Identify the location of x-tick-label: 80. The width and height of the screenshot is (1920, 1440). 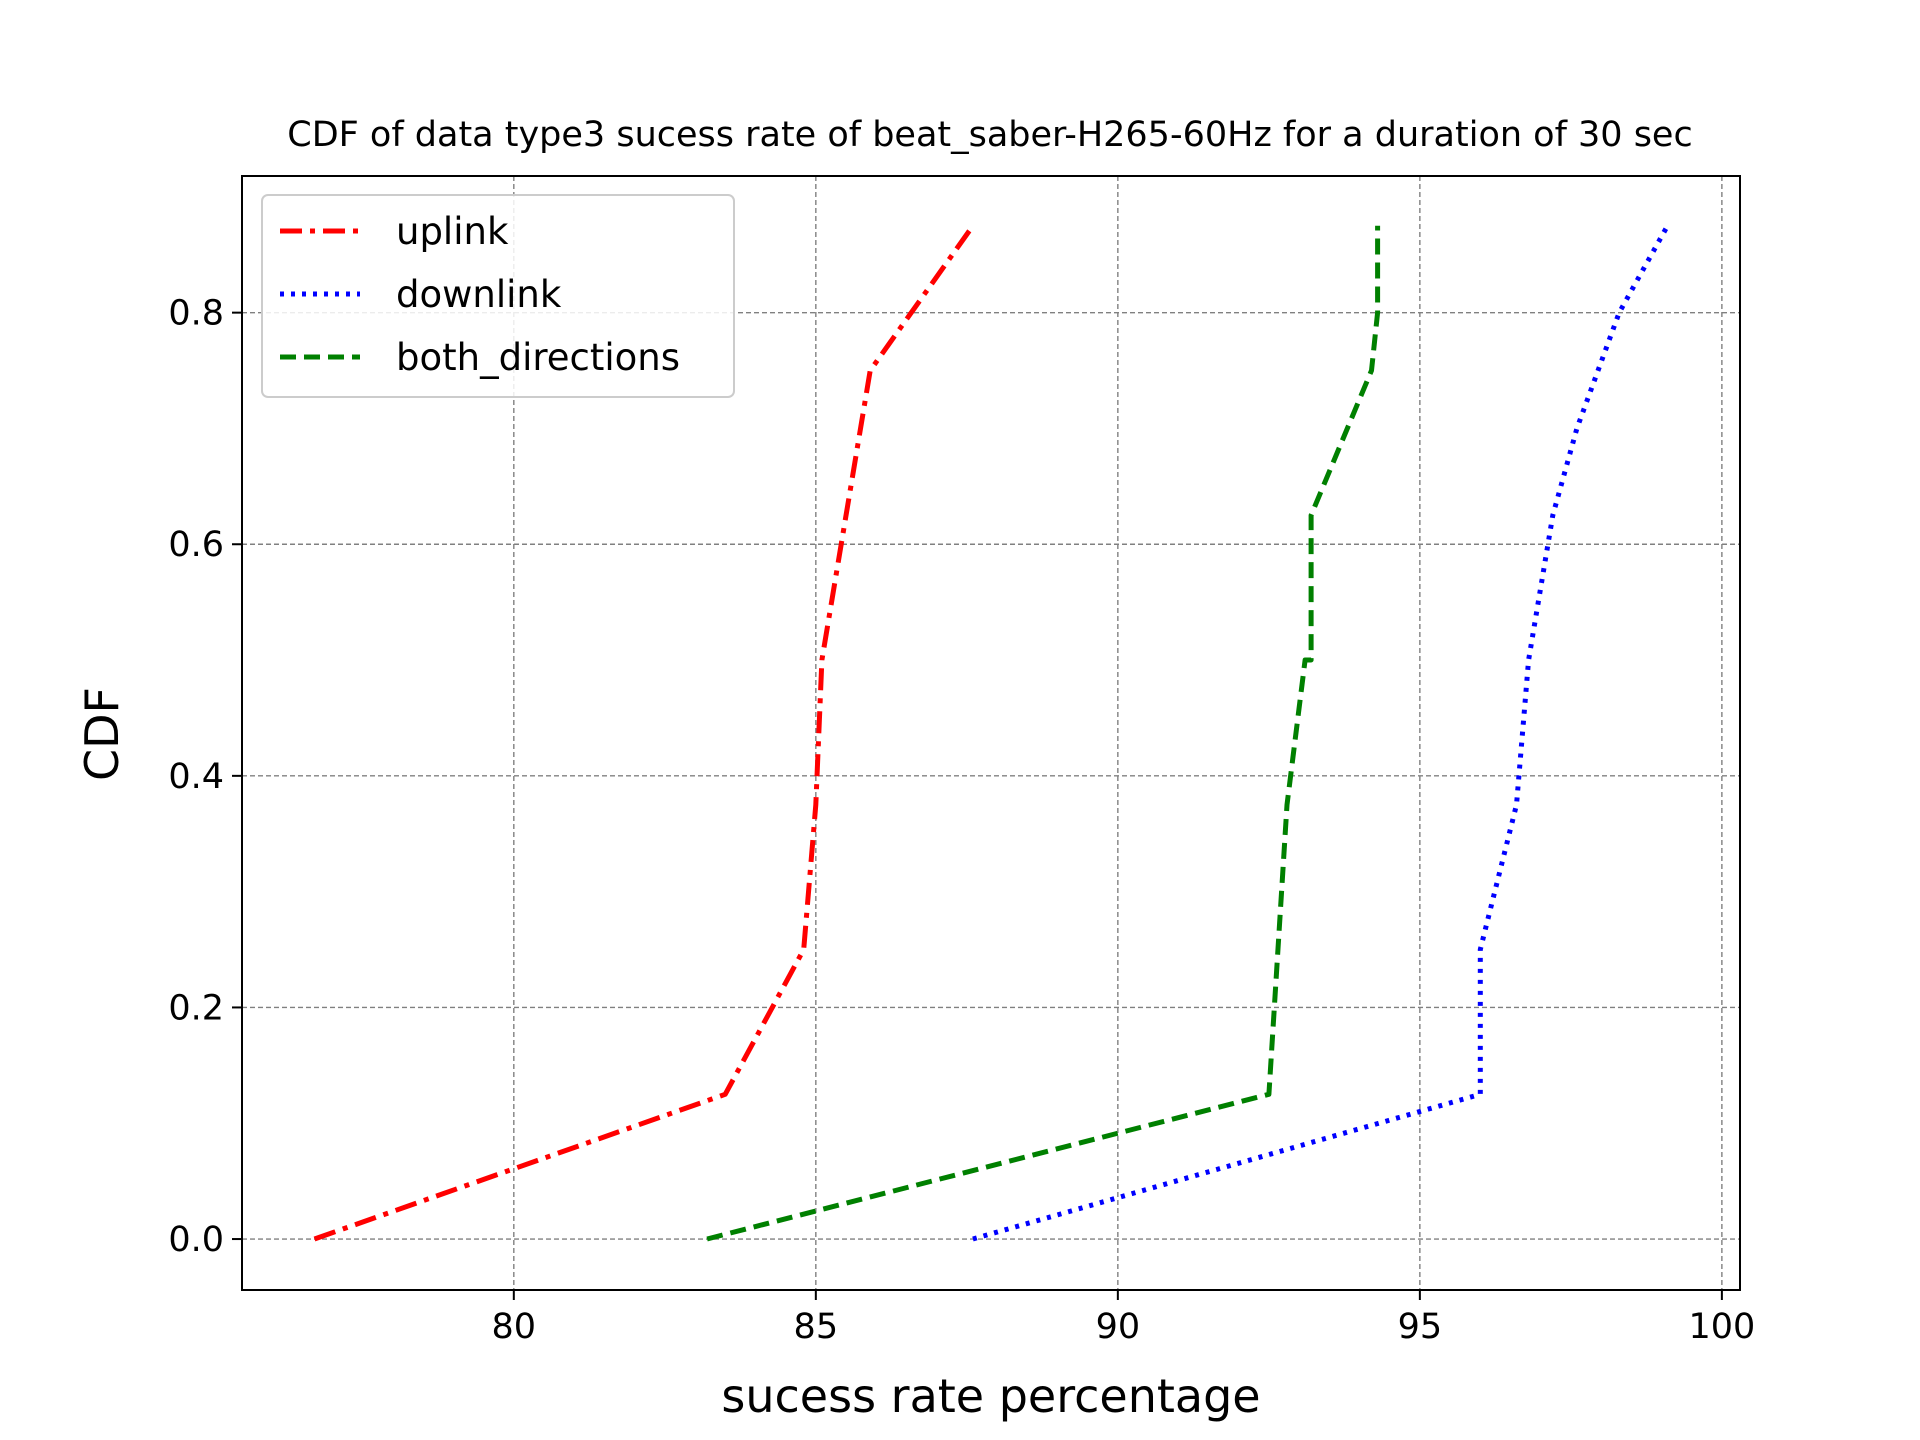
(514, 1327).